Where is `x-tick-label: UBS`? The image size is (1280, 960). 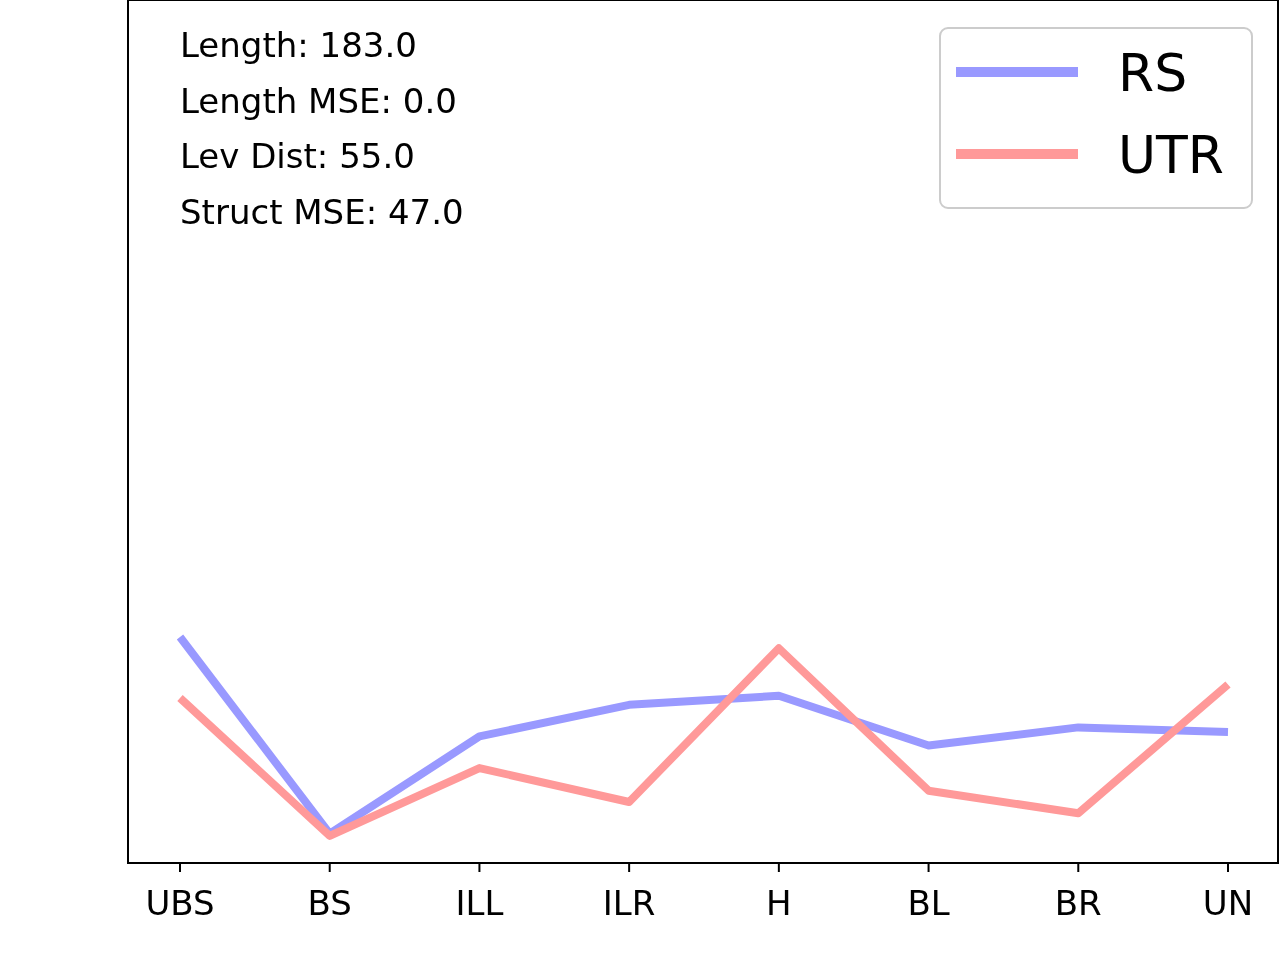 x-tick-label: UBS is located at coordinates (180, 903).